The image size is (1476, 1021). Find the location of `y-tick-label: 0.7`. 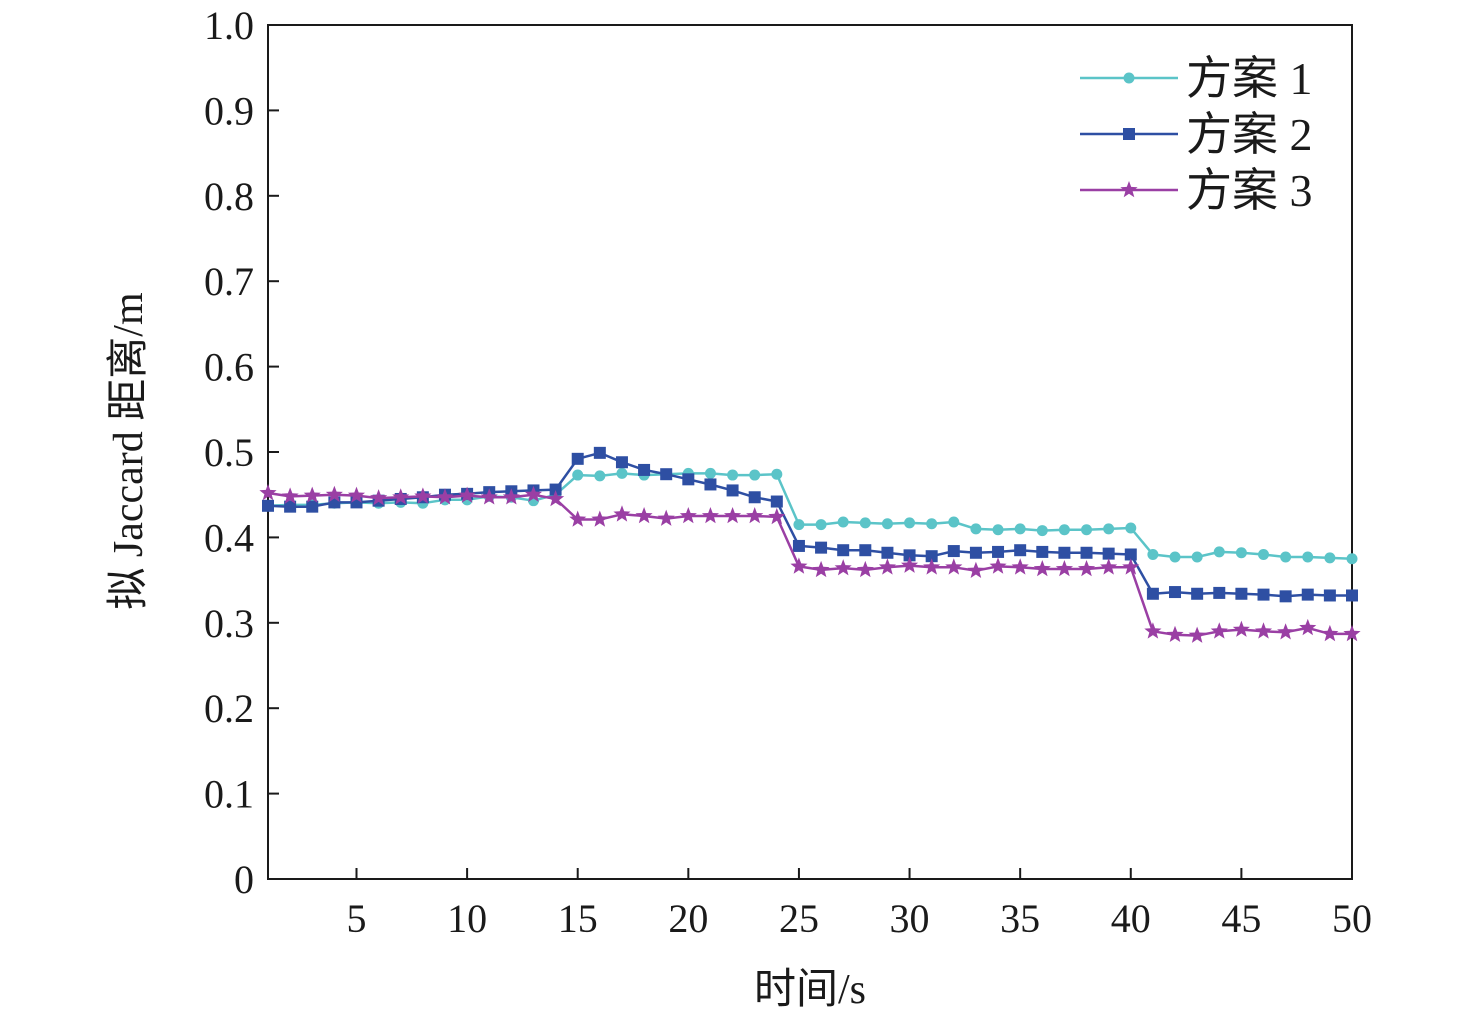

y-tick-label: 0.7 is located at coordinates (229, 281).